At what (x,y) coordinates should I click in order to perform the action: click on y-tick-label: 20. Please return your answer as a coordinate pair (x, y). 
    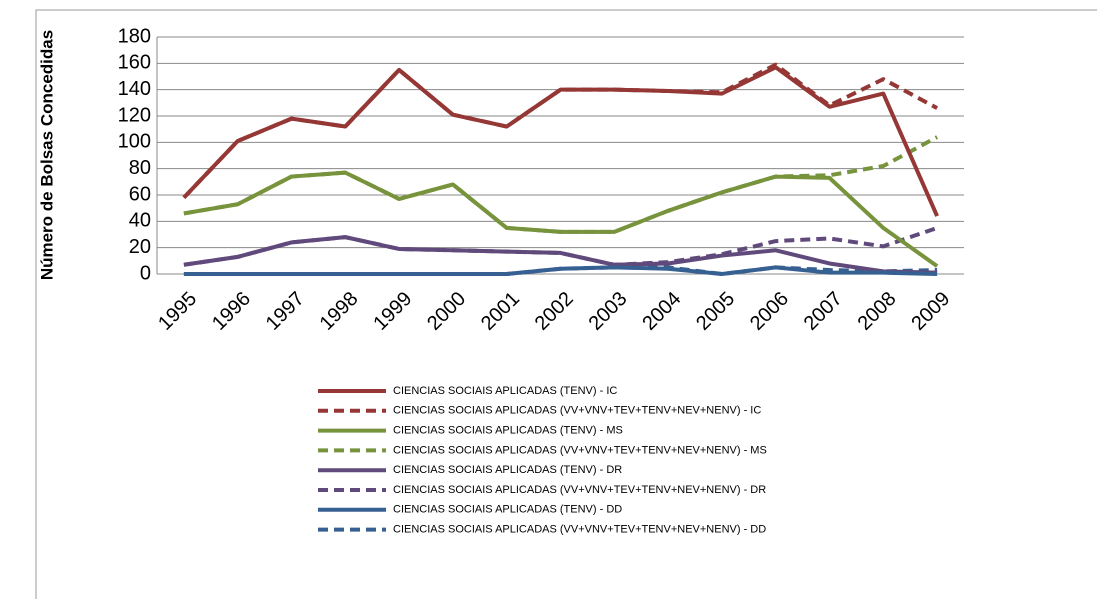
    Looking at the image, I should click on (140, 247).